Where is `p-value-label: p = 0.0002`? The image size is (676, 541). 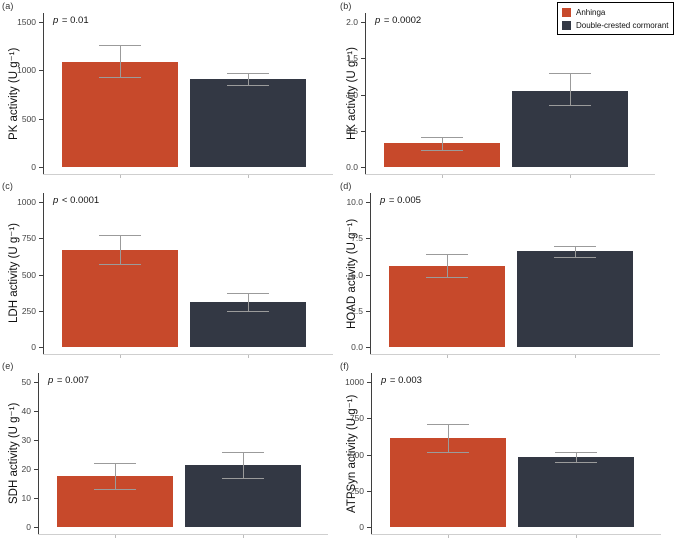 p-value-label: p = 0.0002 is located at coordinates (398, 20).